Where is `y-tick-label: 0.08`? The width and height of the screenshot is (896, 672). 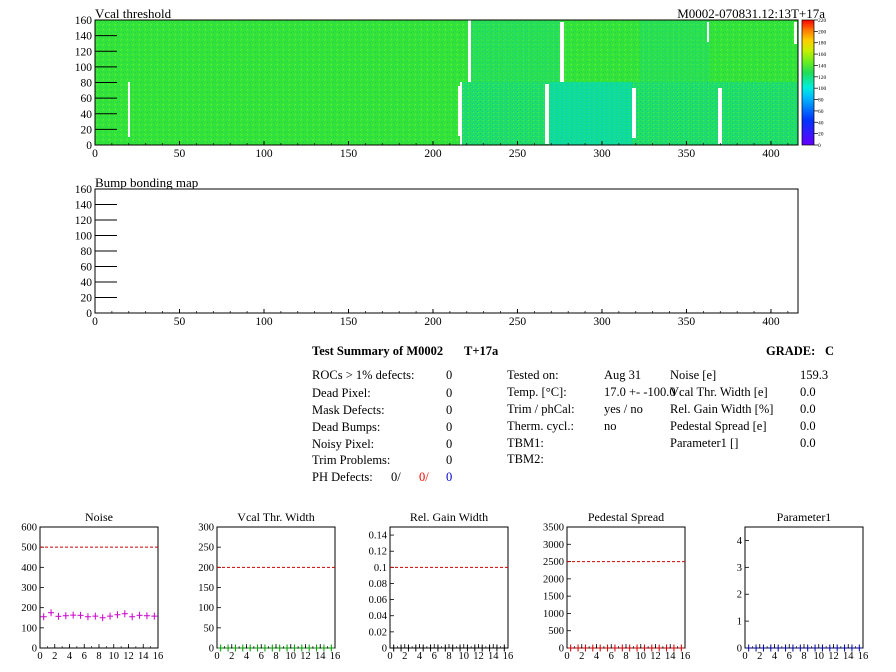 y-tick-label: 0.08 is located at coordinates (378, 584).